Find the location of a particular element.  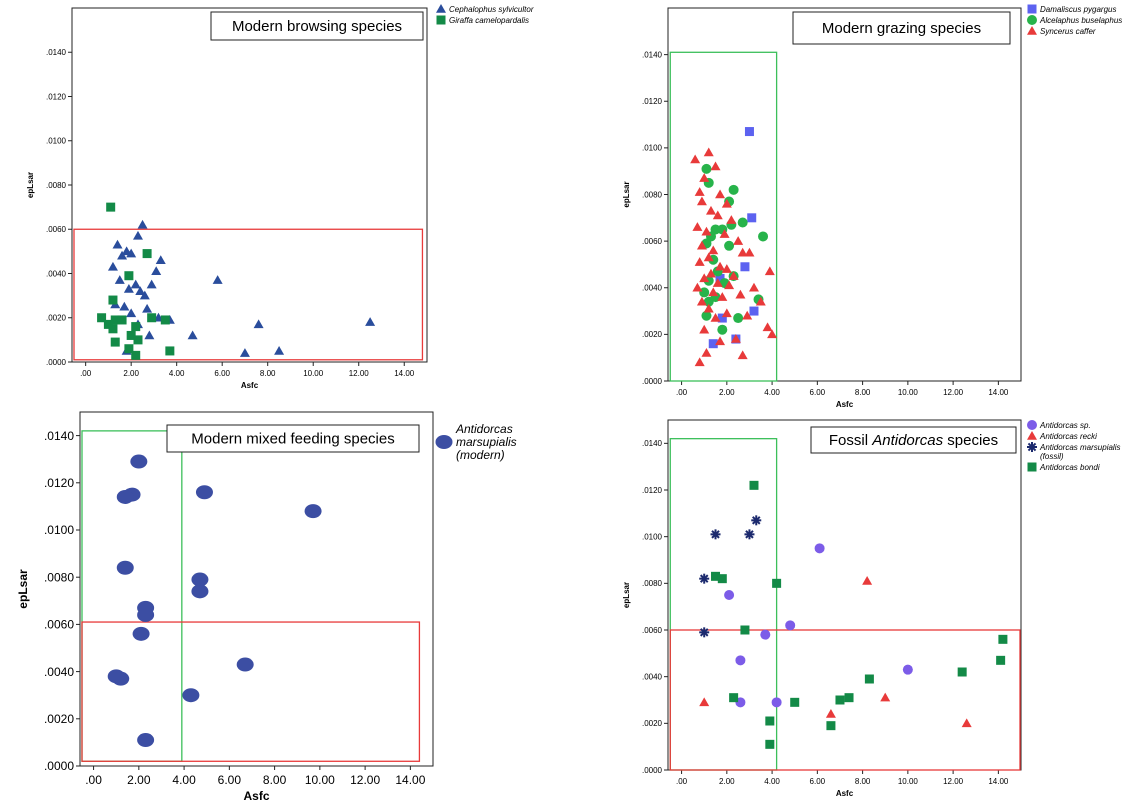

x-tick-label: 8.00 is located at coordinates (863, 392).